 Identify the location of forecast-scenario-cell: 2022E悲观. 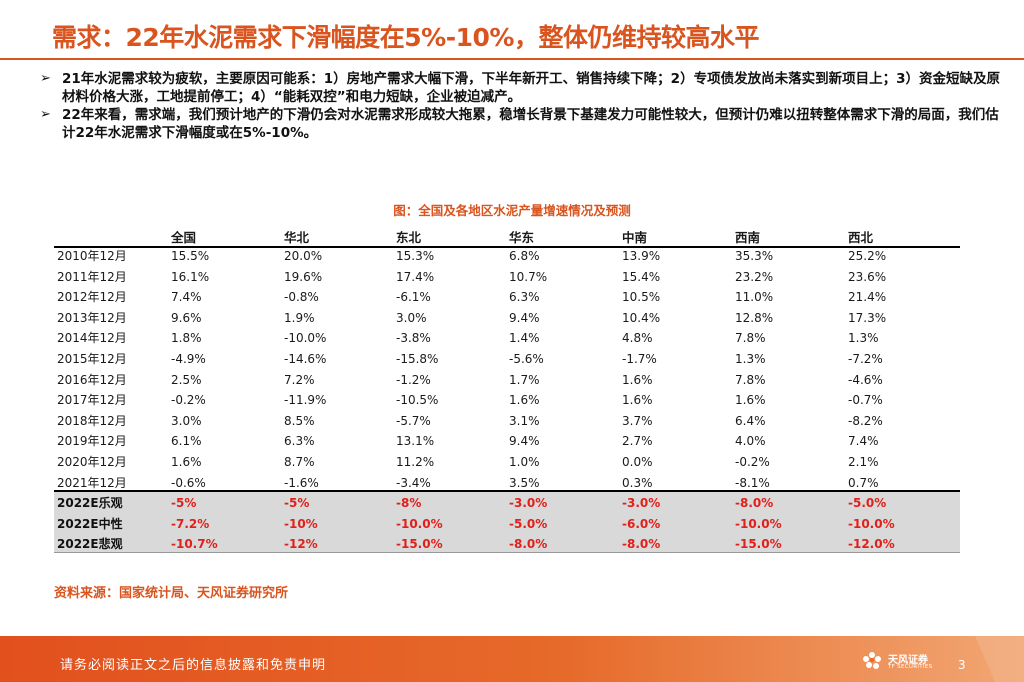
(90, 544).